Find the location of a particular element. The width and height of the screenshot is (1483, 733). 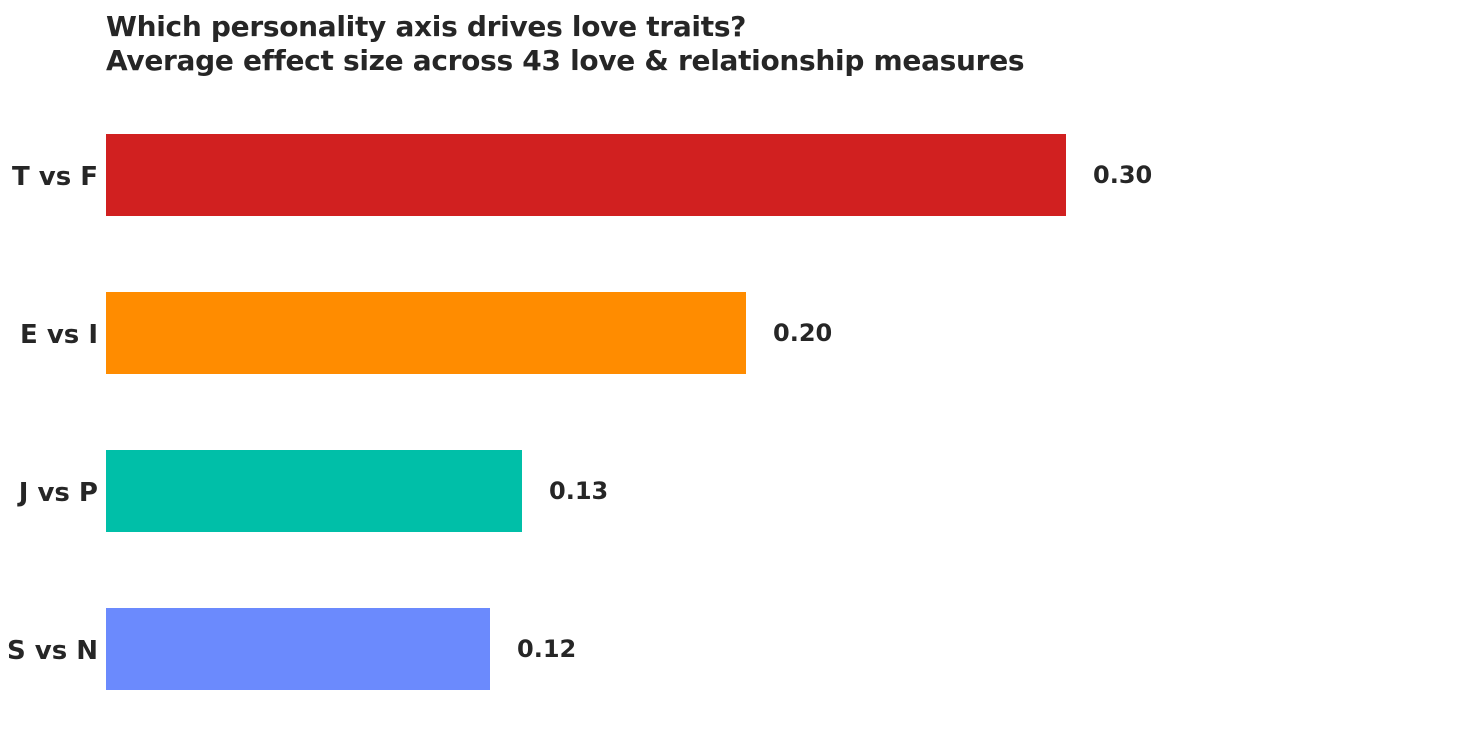

value-label: 0.12 is located at coordinates (546, 649).